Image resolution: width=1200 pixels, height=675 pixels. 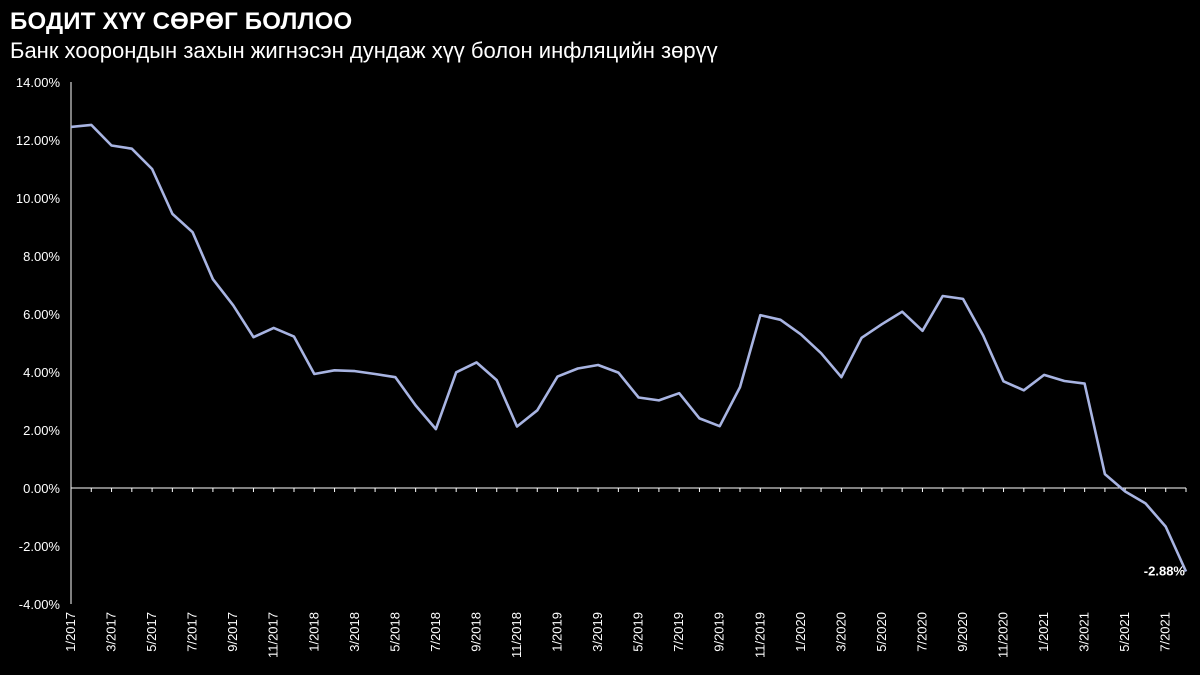 I want to click on x-tick-label: 3/2017, so click(x=111, y=632).